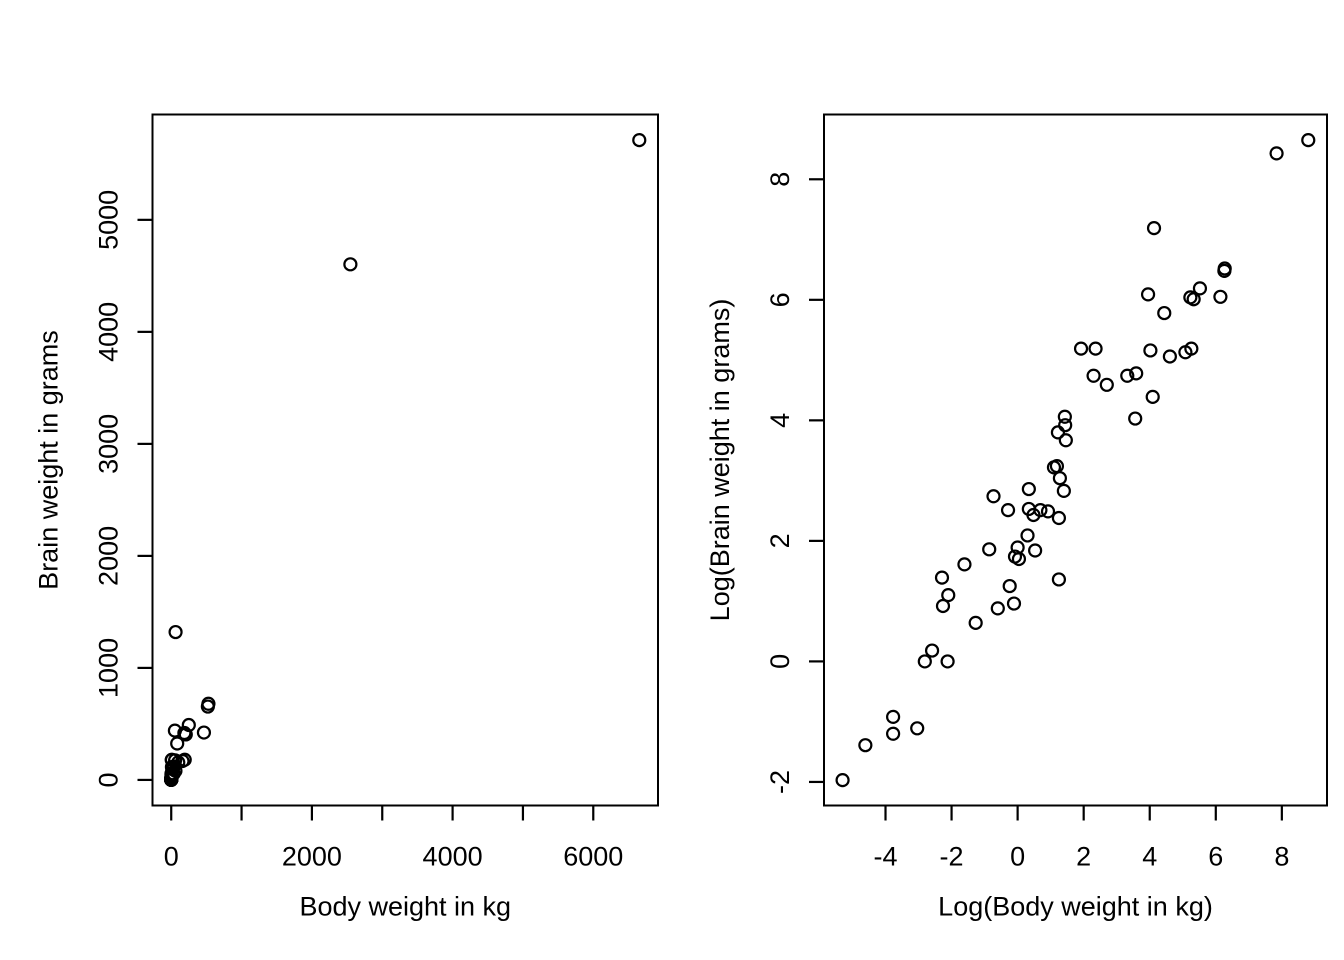  Describe the element at coordinates (109, 668) in the screenshot. I see `y-tick-label: 1000` at that location.